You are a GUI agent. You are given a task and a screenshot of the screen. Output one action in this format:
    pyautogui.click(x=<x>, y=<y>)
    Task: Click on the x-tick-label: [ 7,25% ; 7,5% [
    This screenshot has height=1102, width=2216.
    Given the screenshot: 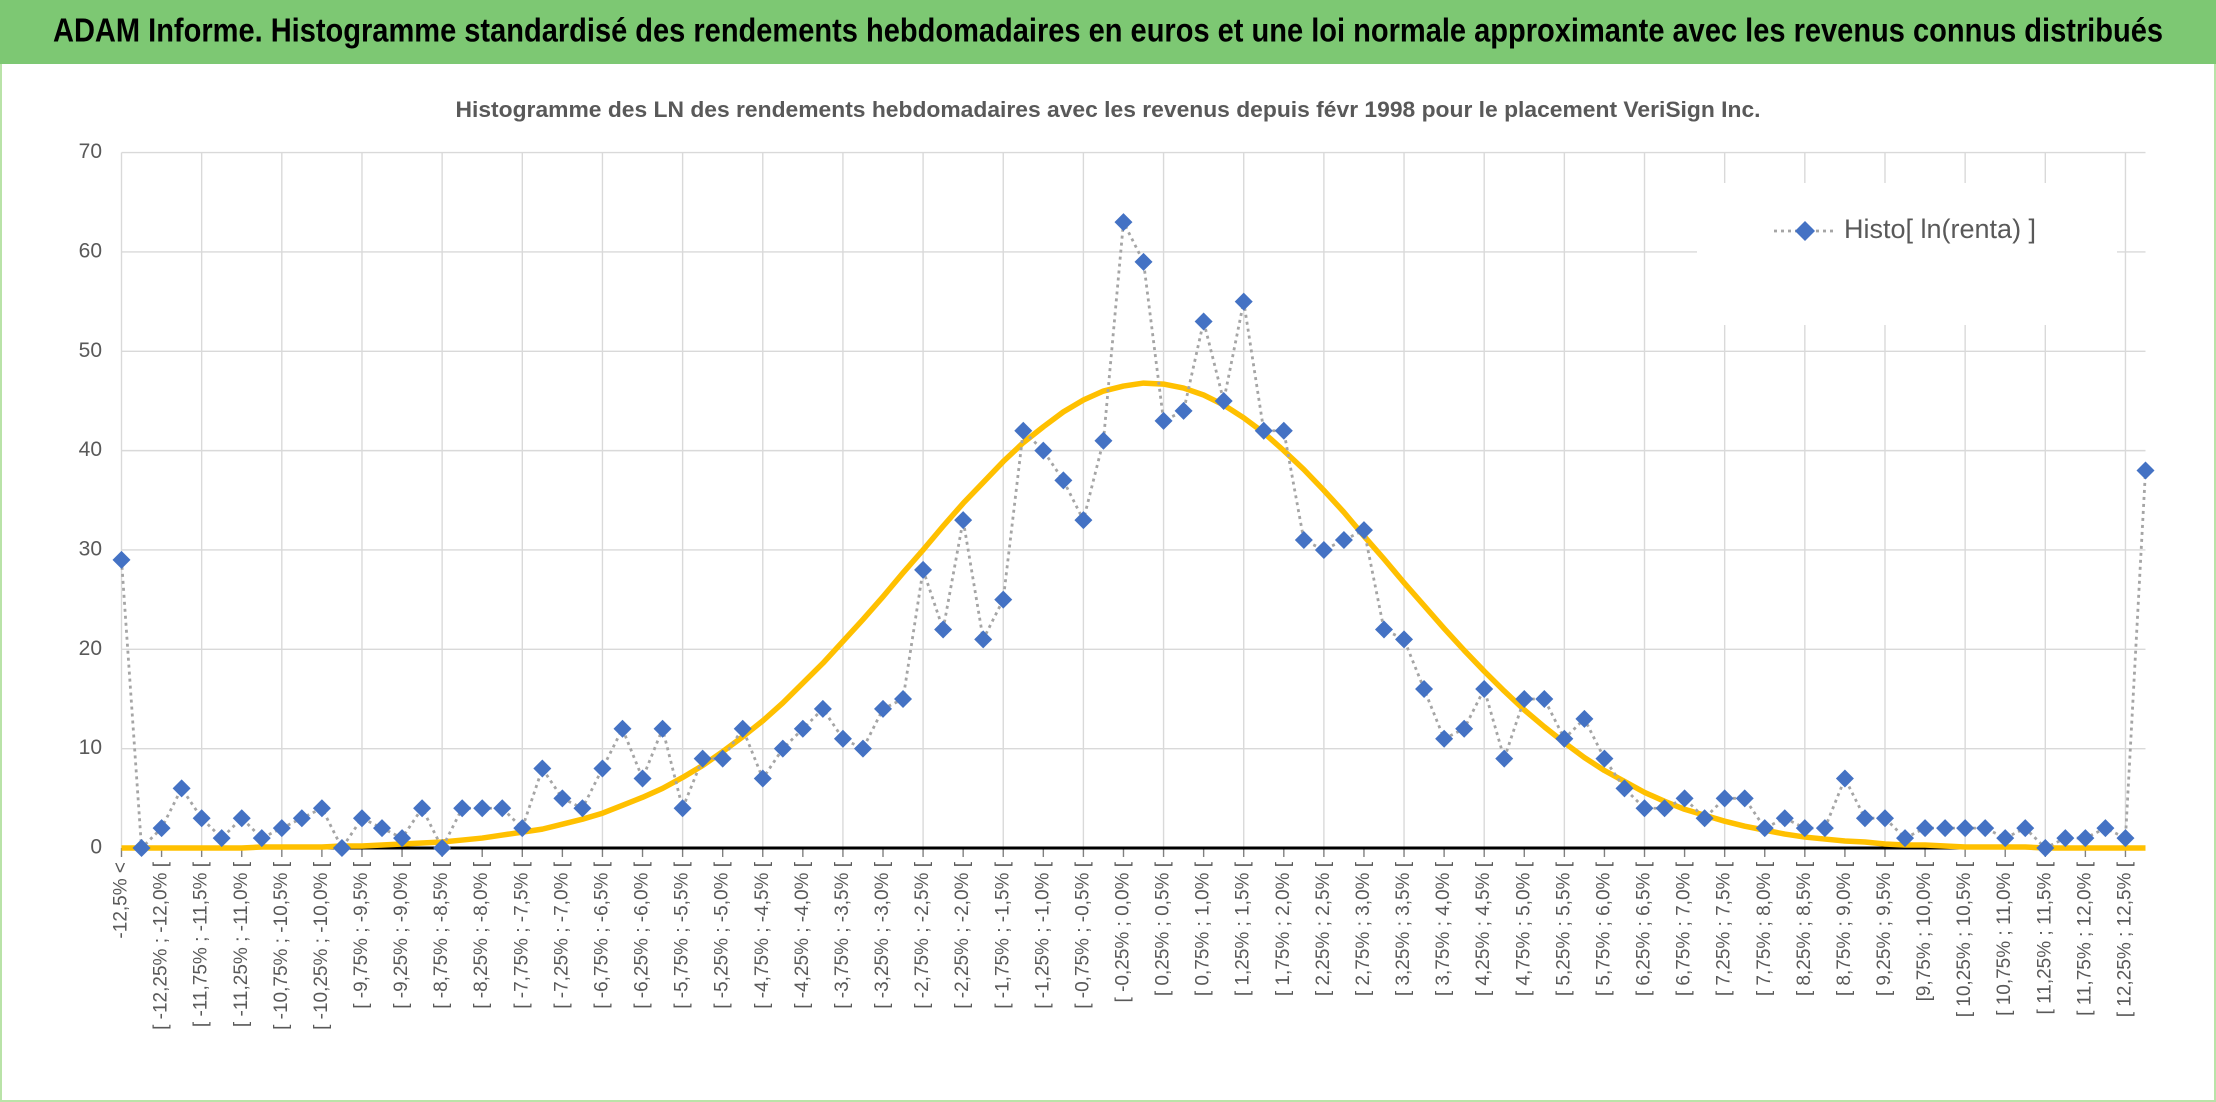 What is the action you would take?
    pyautogui.click(x=1724, y=928)
    